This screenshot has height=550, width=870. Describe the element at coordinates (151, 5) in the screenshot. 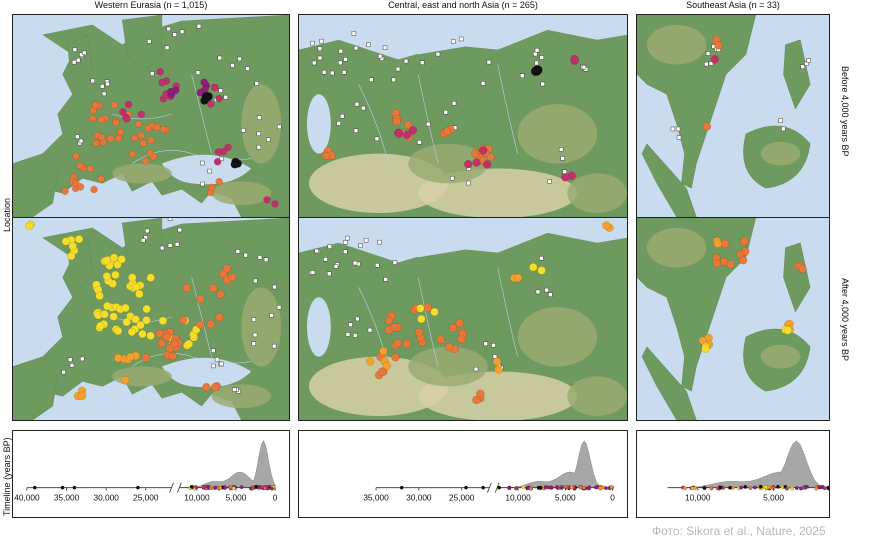

I see `col-title-western: Western Eurasia (n = 1,015)` at that location.